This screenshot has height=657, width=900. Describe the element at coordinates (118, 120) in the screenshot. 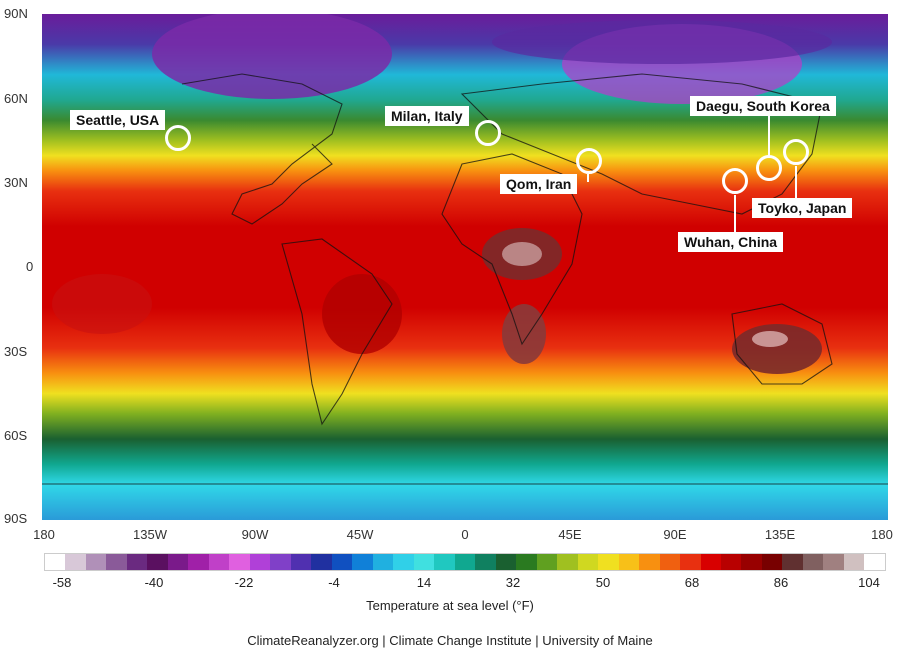

I see `seattle-label: Seattle, USA` at that location.